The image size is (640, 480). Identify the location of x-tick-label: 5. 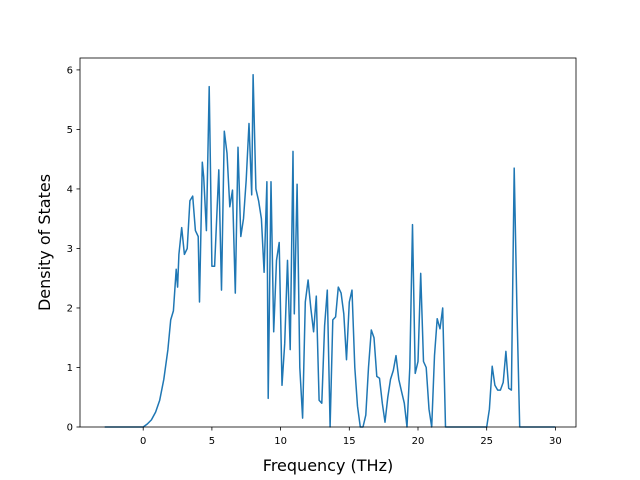
(212, 441).